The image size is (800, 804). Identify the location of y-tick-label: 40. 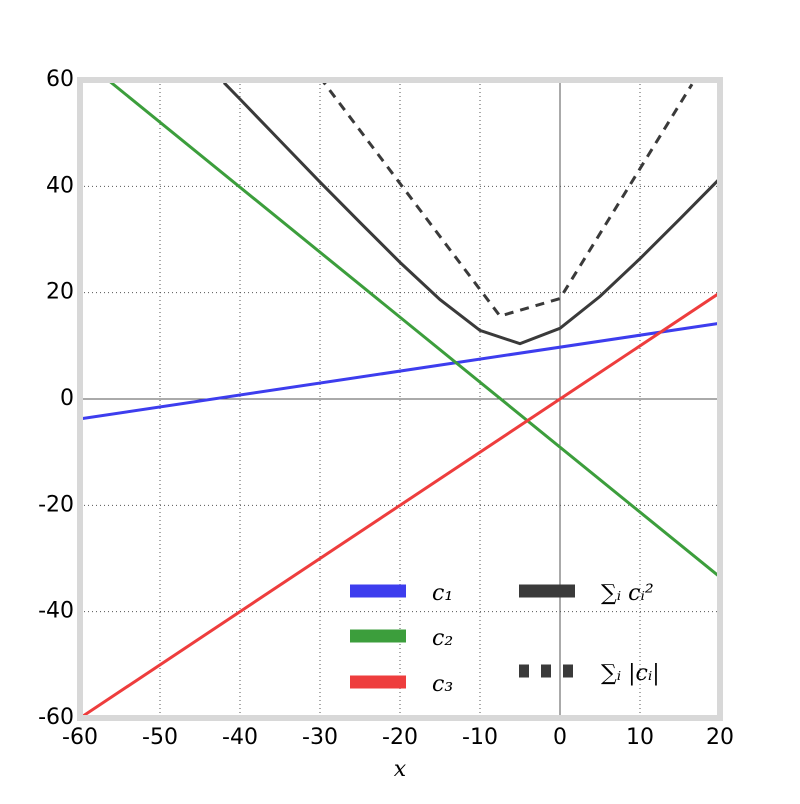
(60, 185).